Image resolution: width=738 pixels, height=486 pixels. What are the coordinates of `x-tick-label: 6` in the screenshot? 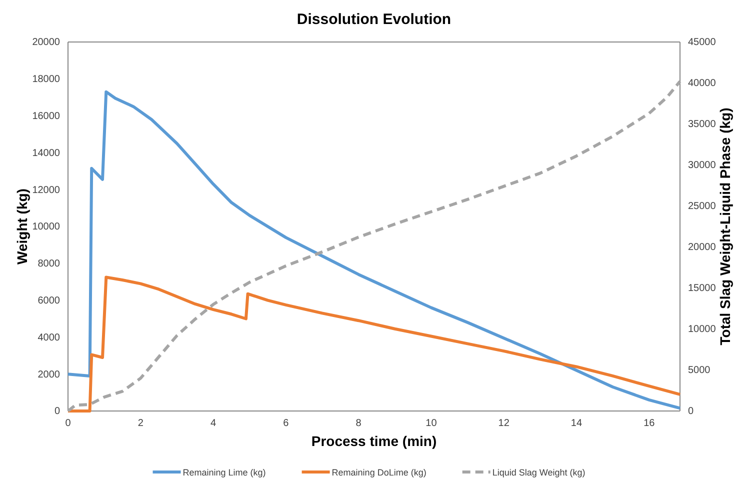 It's located at (286, 424).